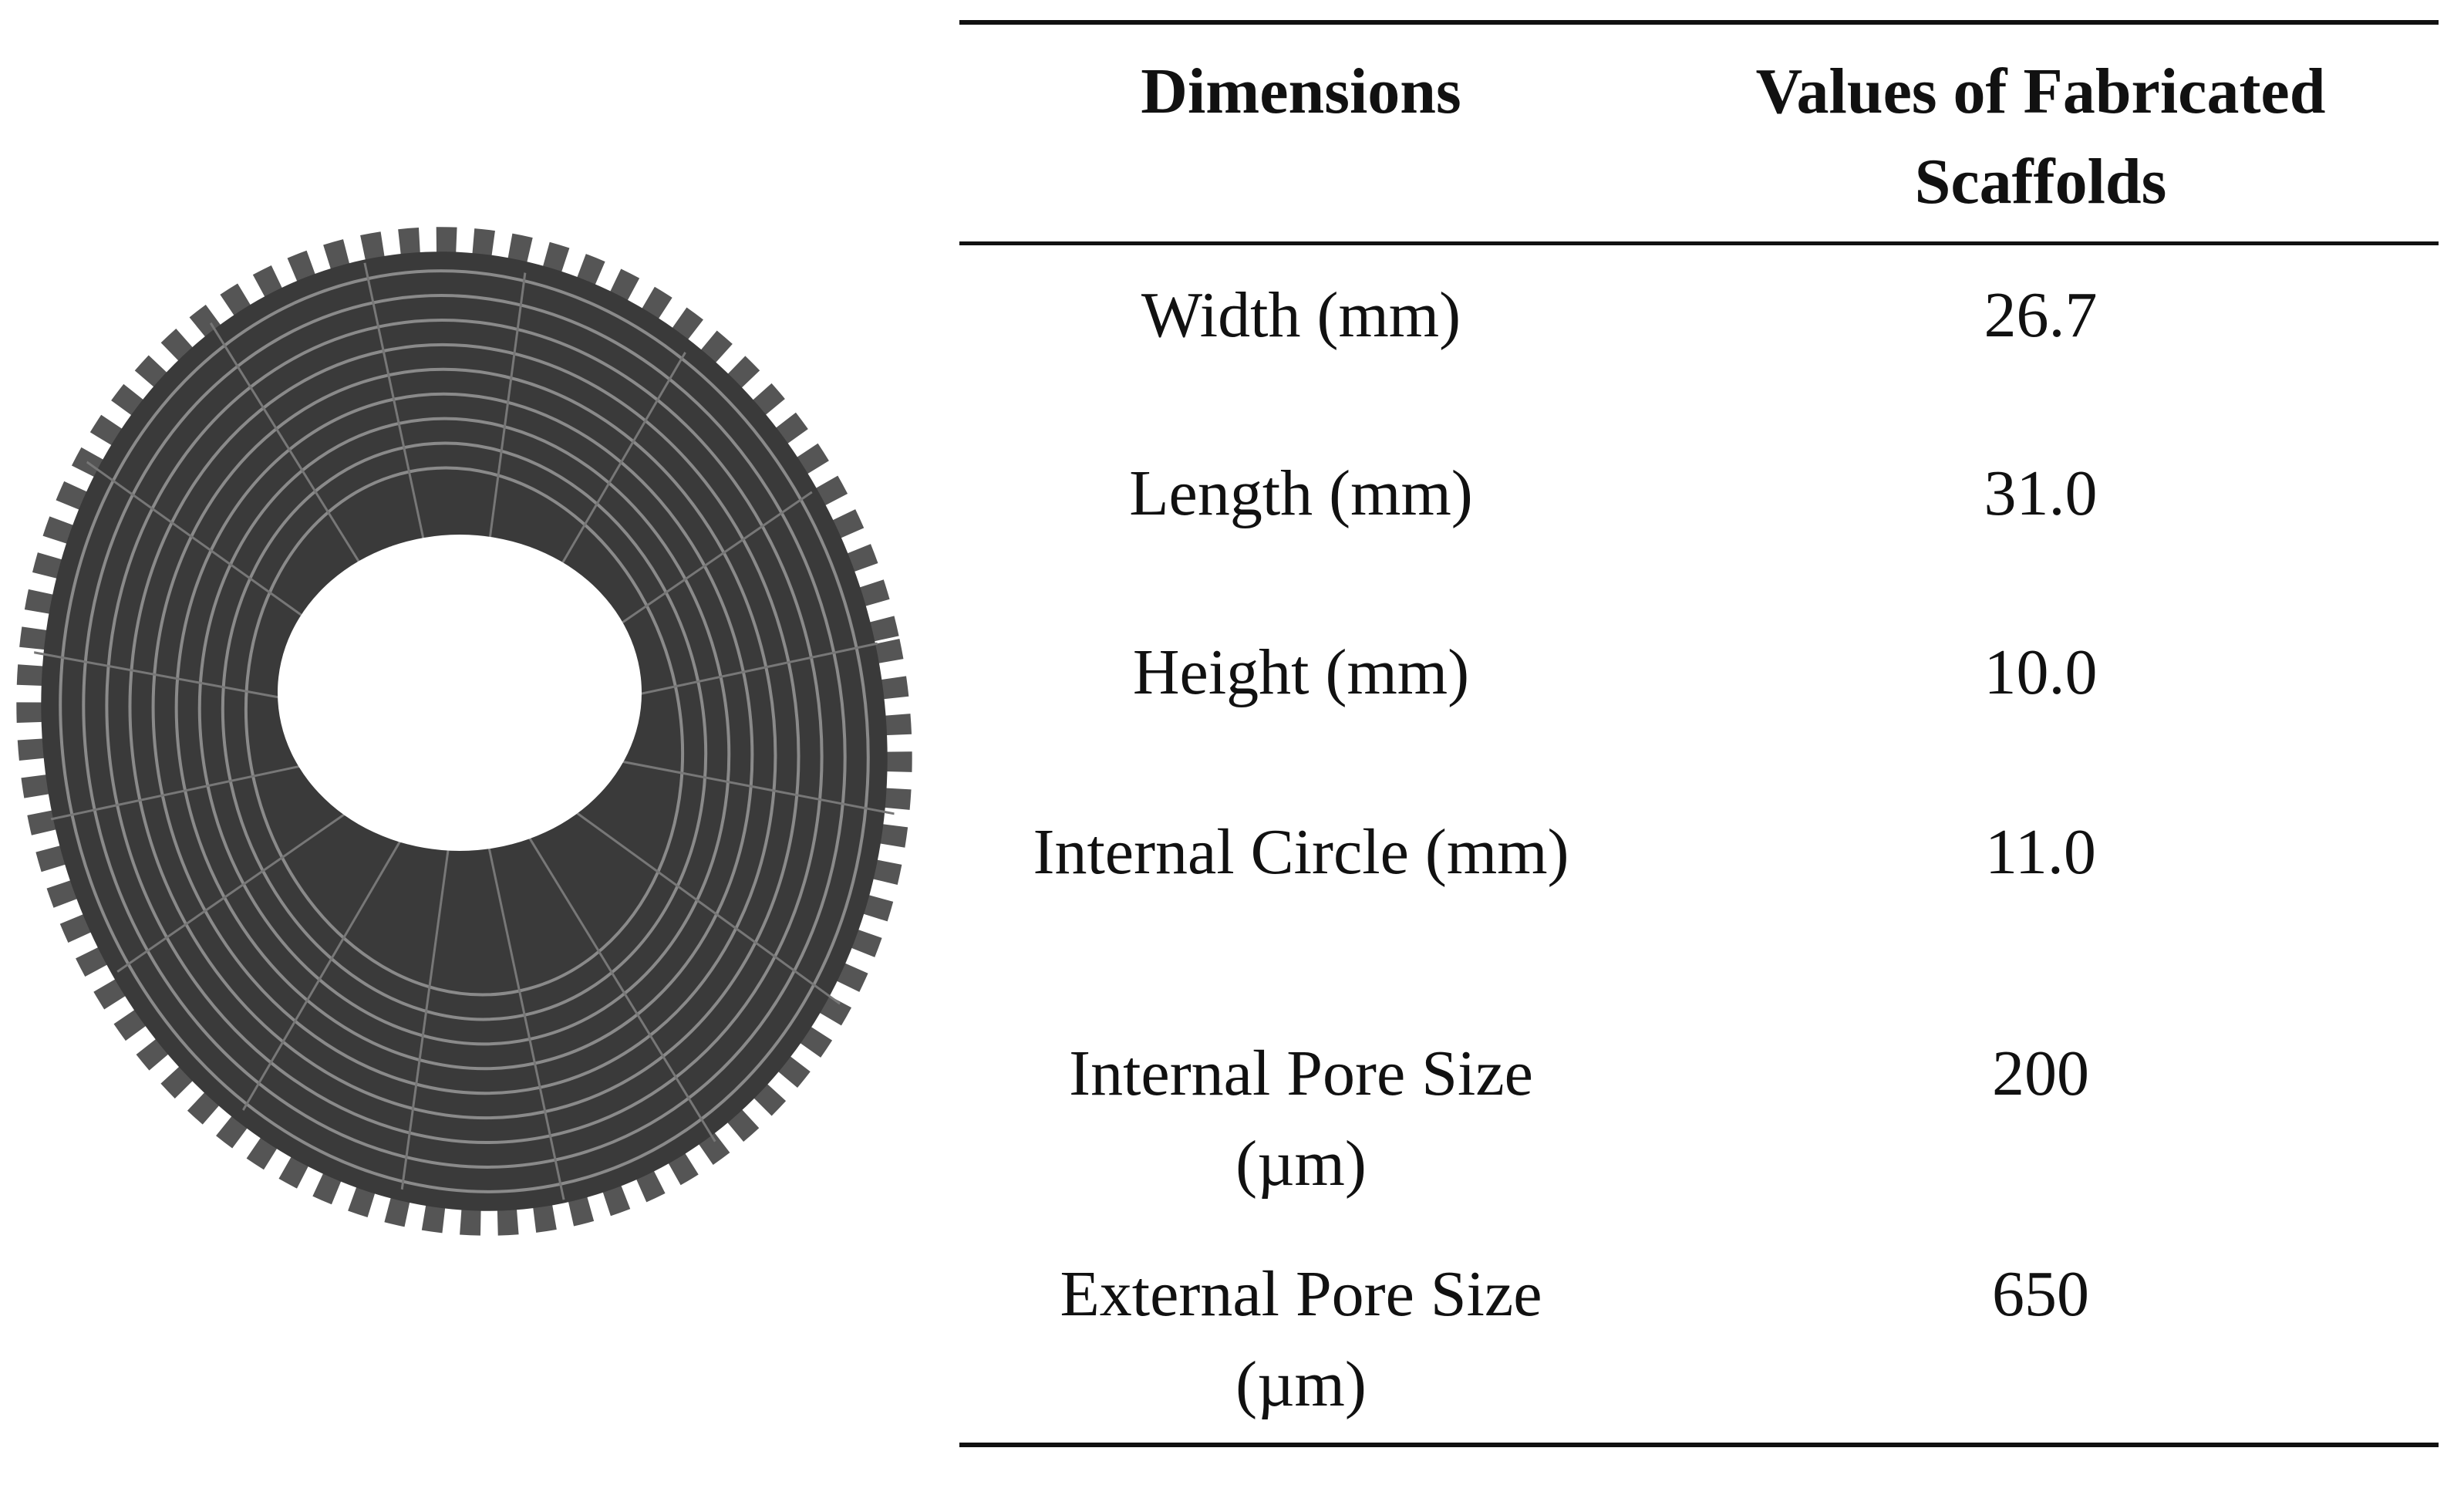 The width and height of the screenshot is (2464, 1485). What do you see at coordinates (2040, 852) in the screenshot?
I see `value-cell: 11.0` at bounding box center [2040, 852].